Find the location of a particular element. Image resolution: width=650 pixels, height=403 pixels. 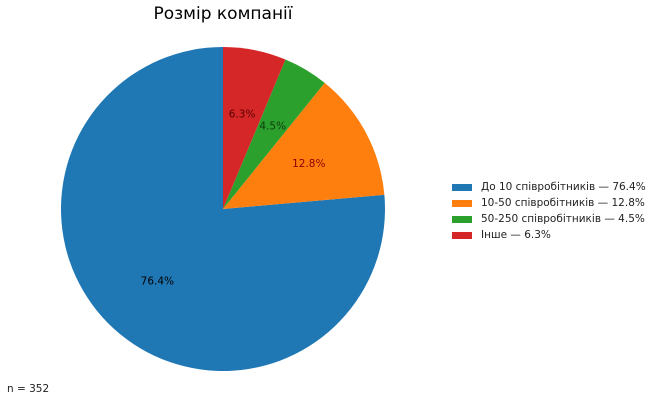

legend-item: Інше — 6.3% is located at coordinates (549, 235).